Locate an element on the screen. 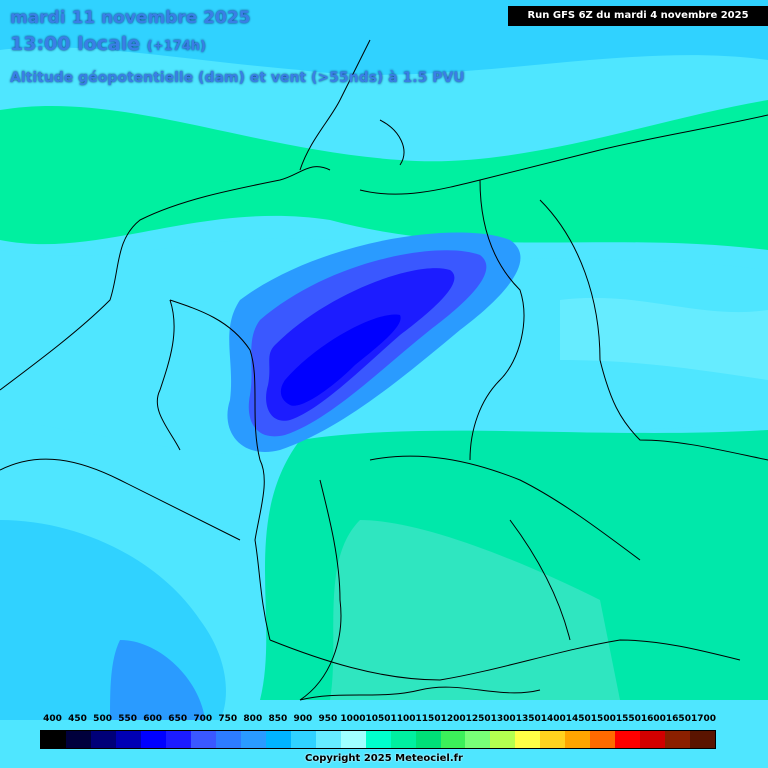 Image resolution: width=768 pixels, height=768 pixels. scale-value-label: 1300 is located at coordinates (503, 719).